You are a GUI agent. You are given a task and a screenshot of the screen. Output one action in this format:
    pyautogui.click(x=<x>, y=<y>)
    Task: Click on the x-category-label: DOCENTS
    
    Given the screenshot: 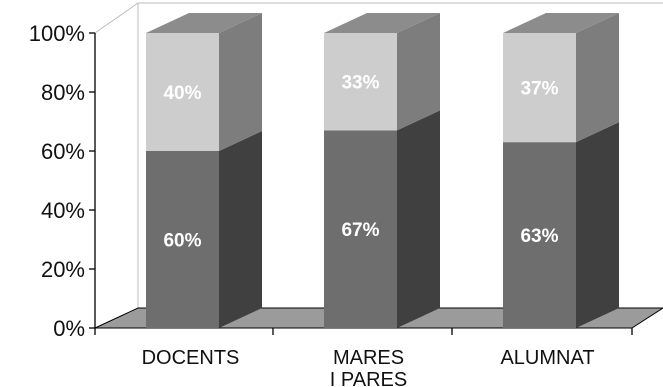 What is the action you would take?
    pyautogui.click(x=191, y=358)
    